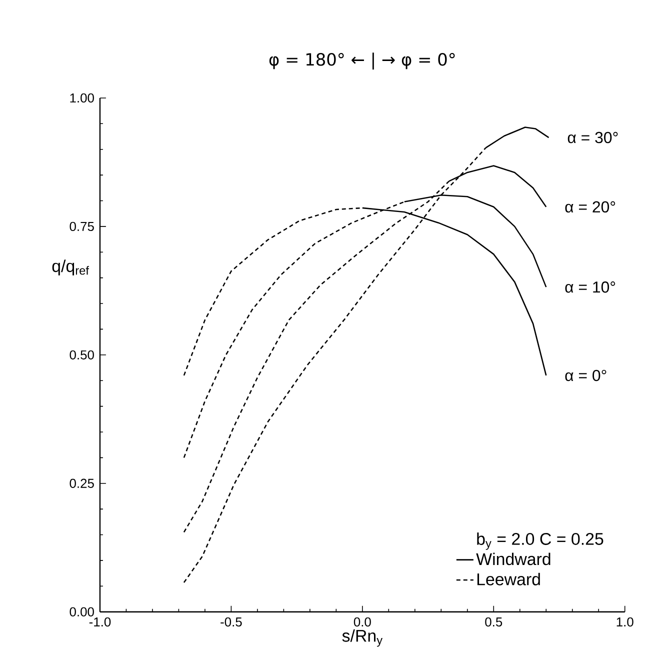 Image resolution: width=651 pixels, height=651 pixels. I want to click on y-tick-label: 0.00, so click(82, 611).